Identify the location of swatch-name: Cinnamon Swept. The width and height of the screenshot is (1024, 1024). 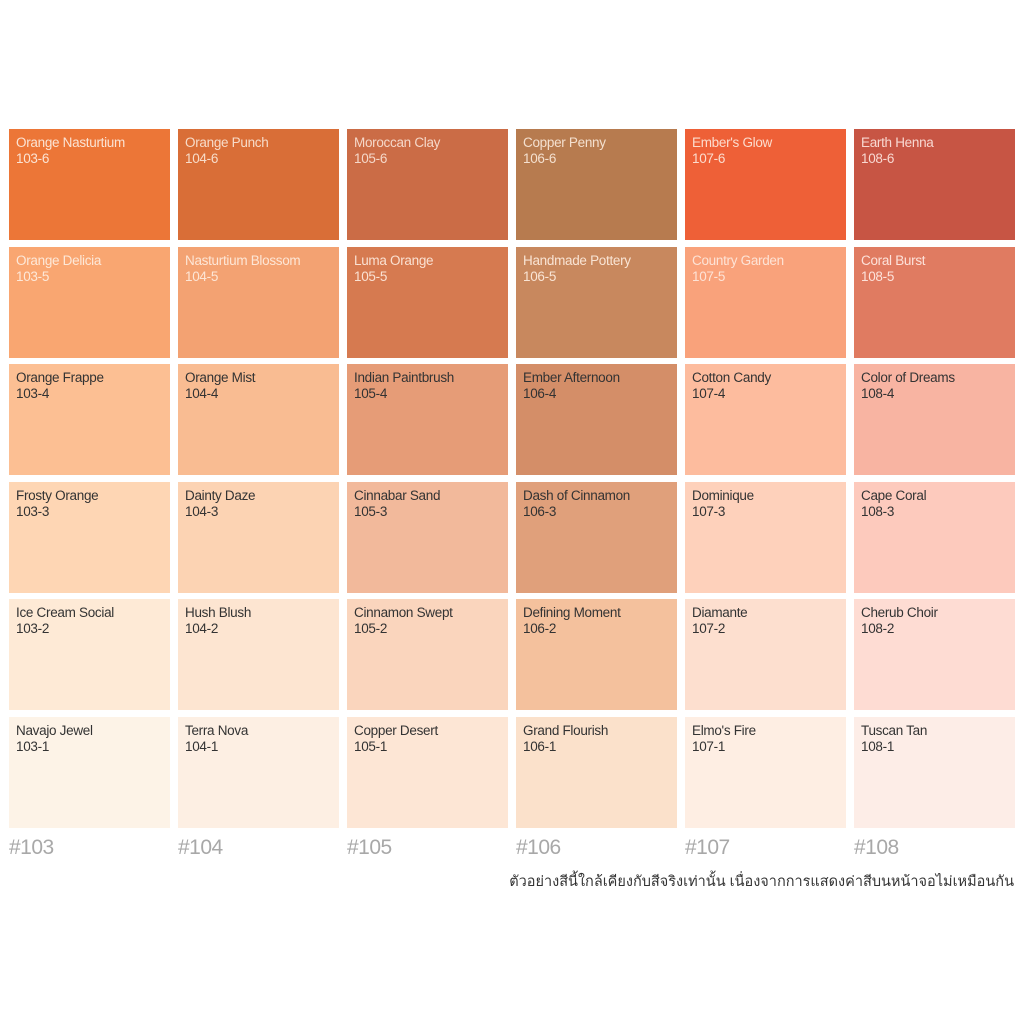
(403, 612).